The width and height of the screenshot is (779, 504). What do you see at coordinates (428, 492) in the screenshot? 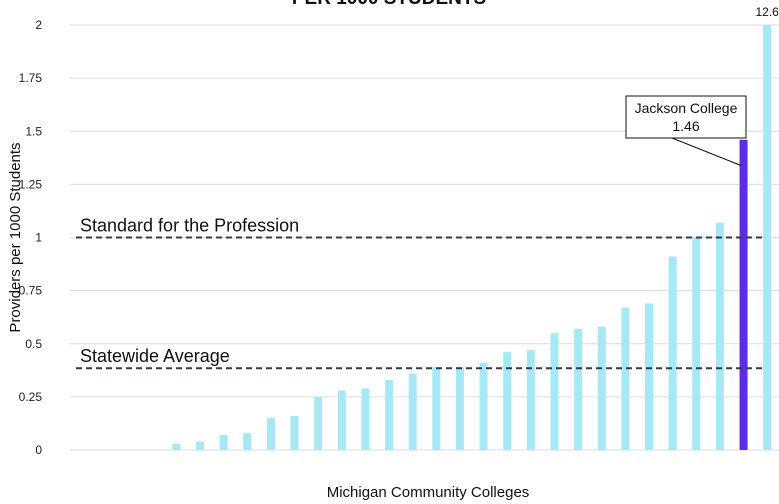
I see `x-axis-label: Michigan Community Colleges` at bounding box center [428, 492].